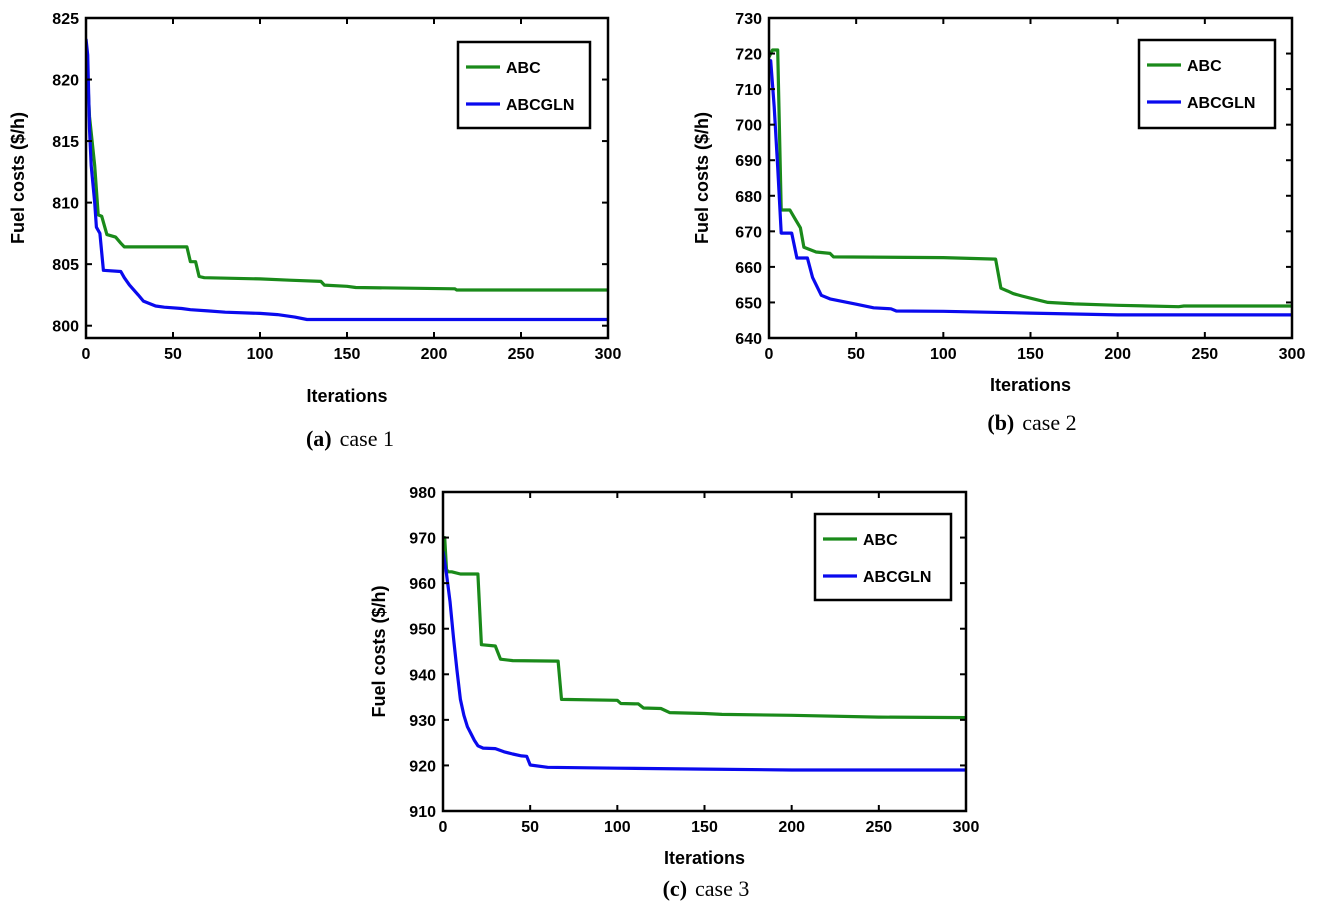 The image size is (1322, 908). What do you see at coordinates (65, 204) in the screenshot?
I see `y-tick-label: 810` at bounding box center [65, 204].